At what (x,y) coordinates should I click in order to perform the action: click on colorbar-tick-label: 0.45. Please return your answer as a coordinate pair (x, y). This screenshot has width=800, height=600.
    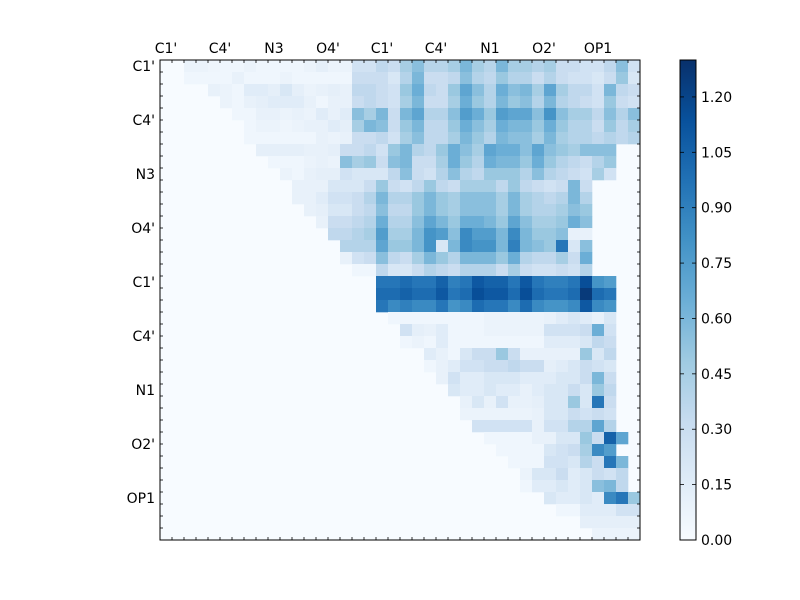
    Looking at the image, I should click on (716, 375).